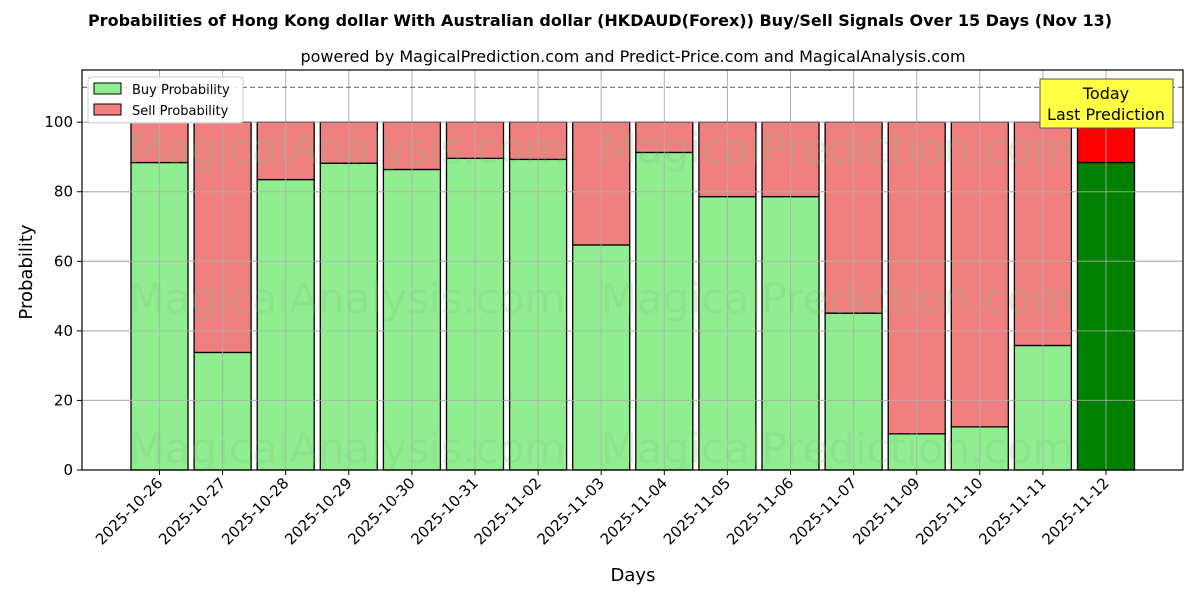  Describe the element at coordinates (949, 511) in the screenshot. I see `x-tick-label: 2025-11-10` at that location.